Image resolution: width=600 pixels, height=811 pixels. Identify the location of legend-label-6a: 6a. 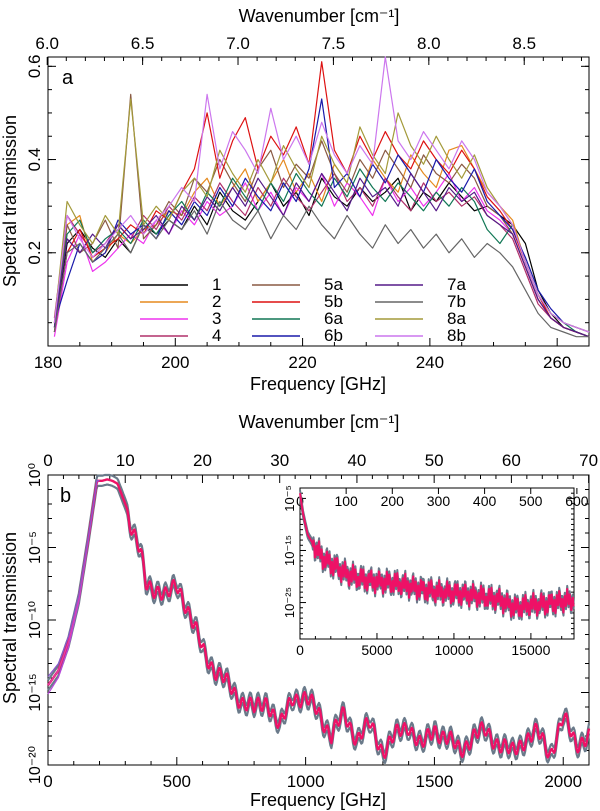
(333, 318).